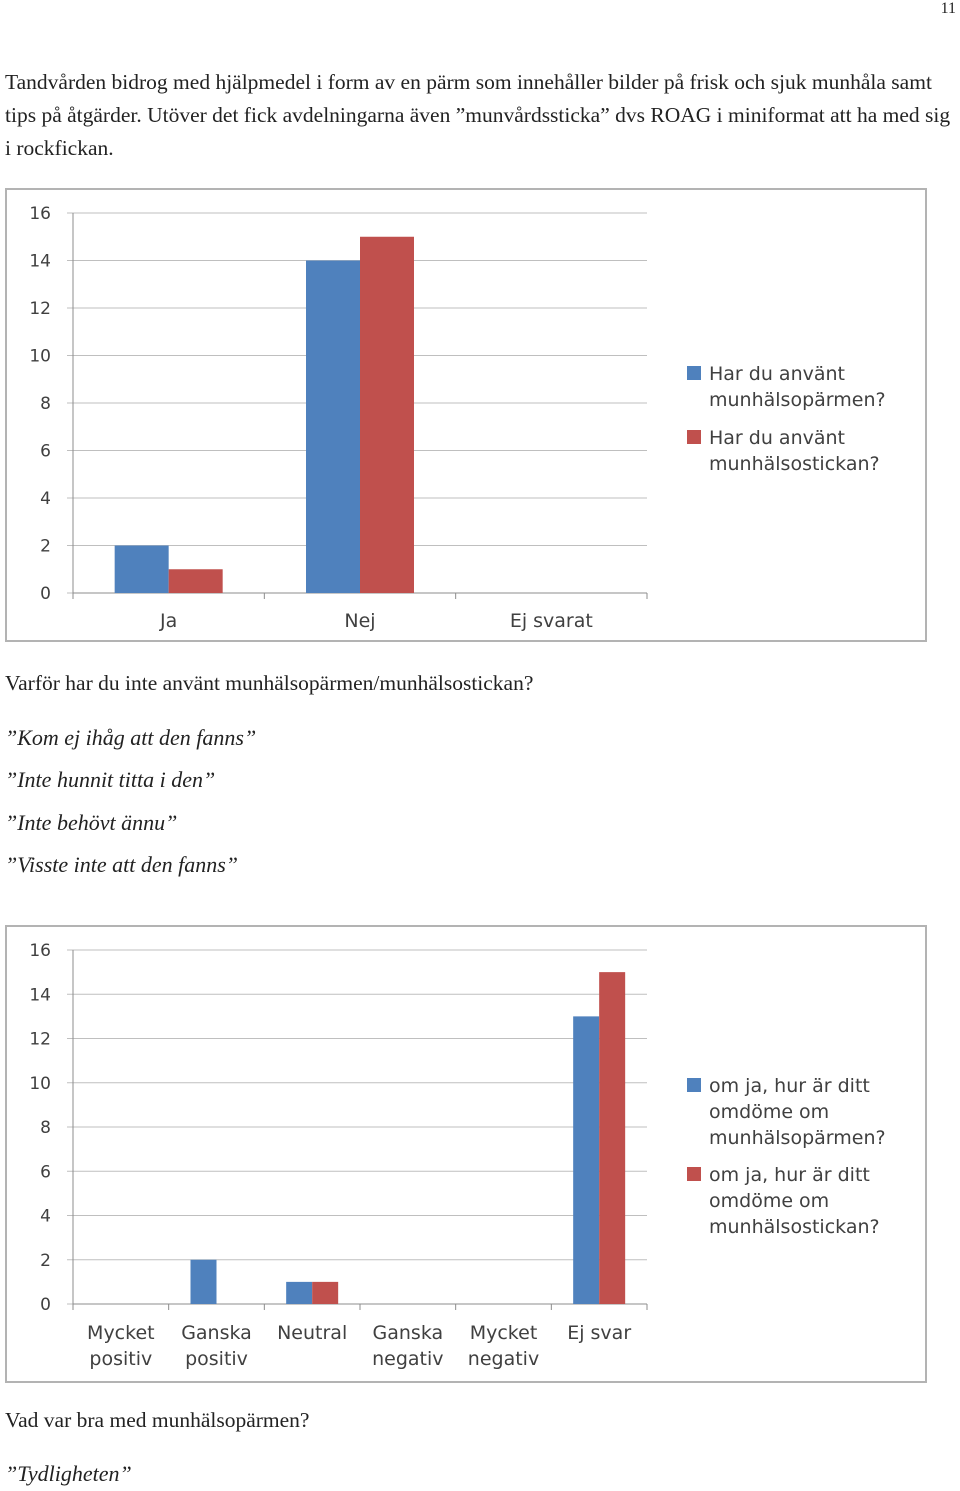 This screenshot has width=960, height=1491. Describe the element at coordinates (91, 822) in the screenshot. I see `answer-quote: ”Inte behövt ännu”` at that location.